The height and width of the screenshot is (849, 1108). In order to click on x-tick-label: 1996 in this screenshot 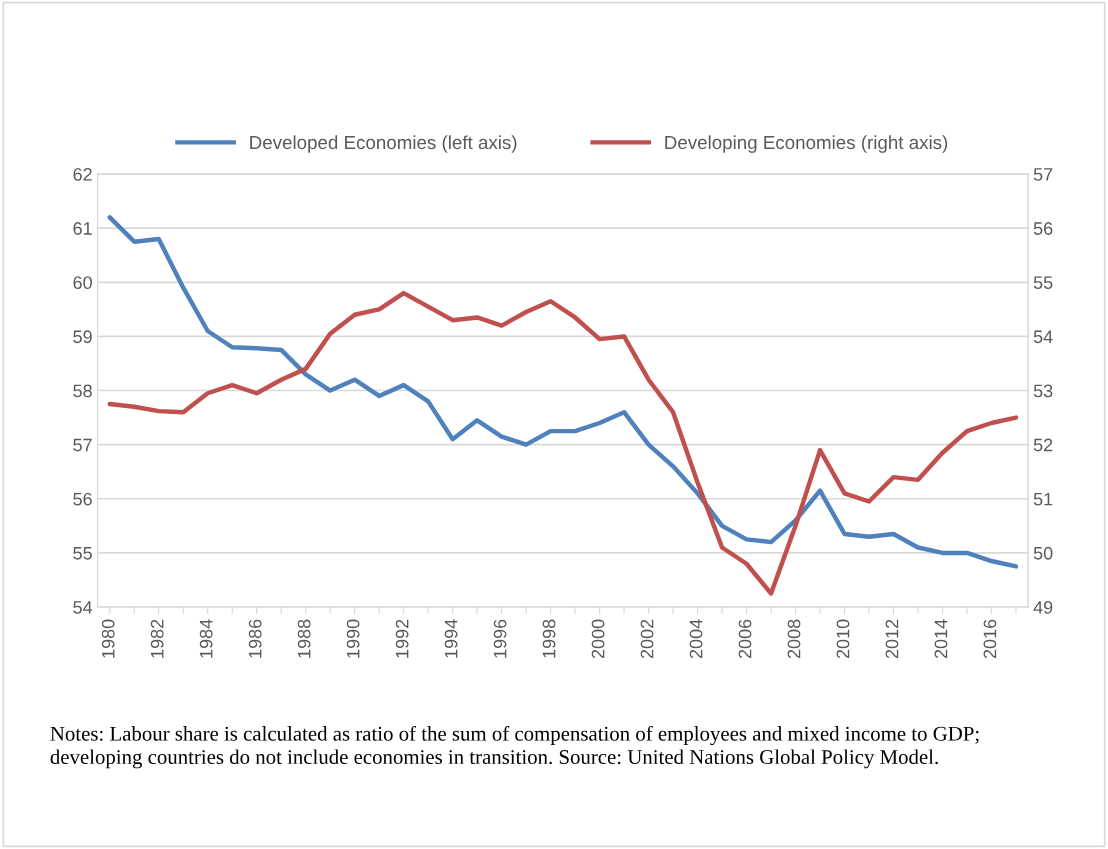, I will do `click(500, 638)`.